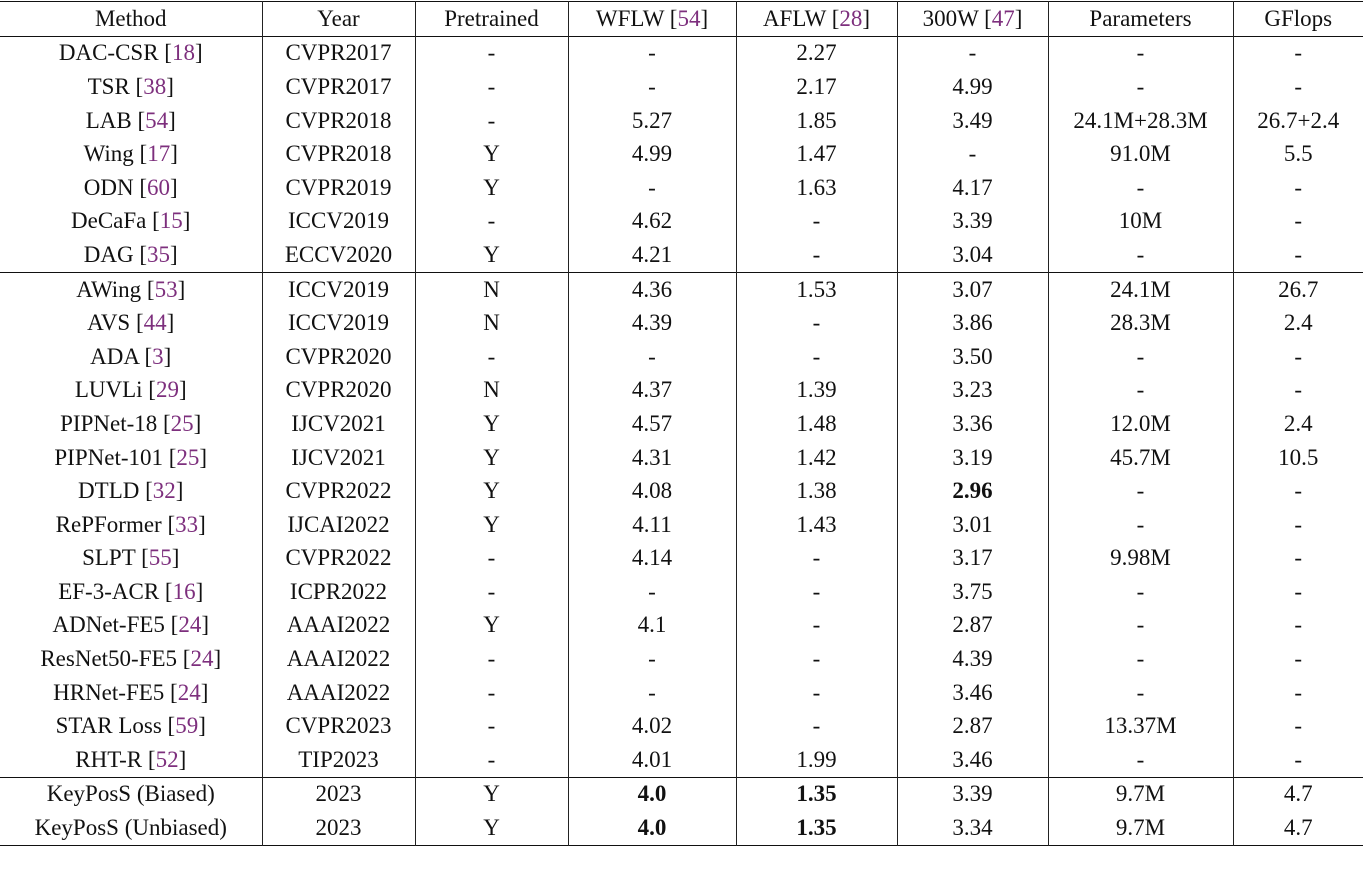 The height and width of the screenshot is (875, 1363). What do you see at coordinates (681, 592) in the screenshot?
I see `table-row: EF-3-ACR [16] ICPR2022- - -3.75- -` at bounding box center [681, 592].